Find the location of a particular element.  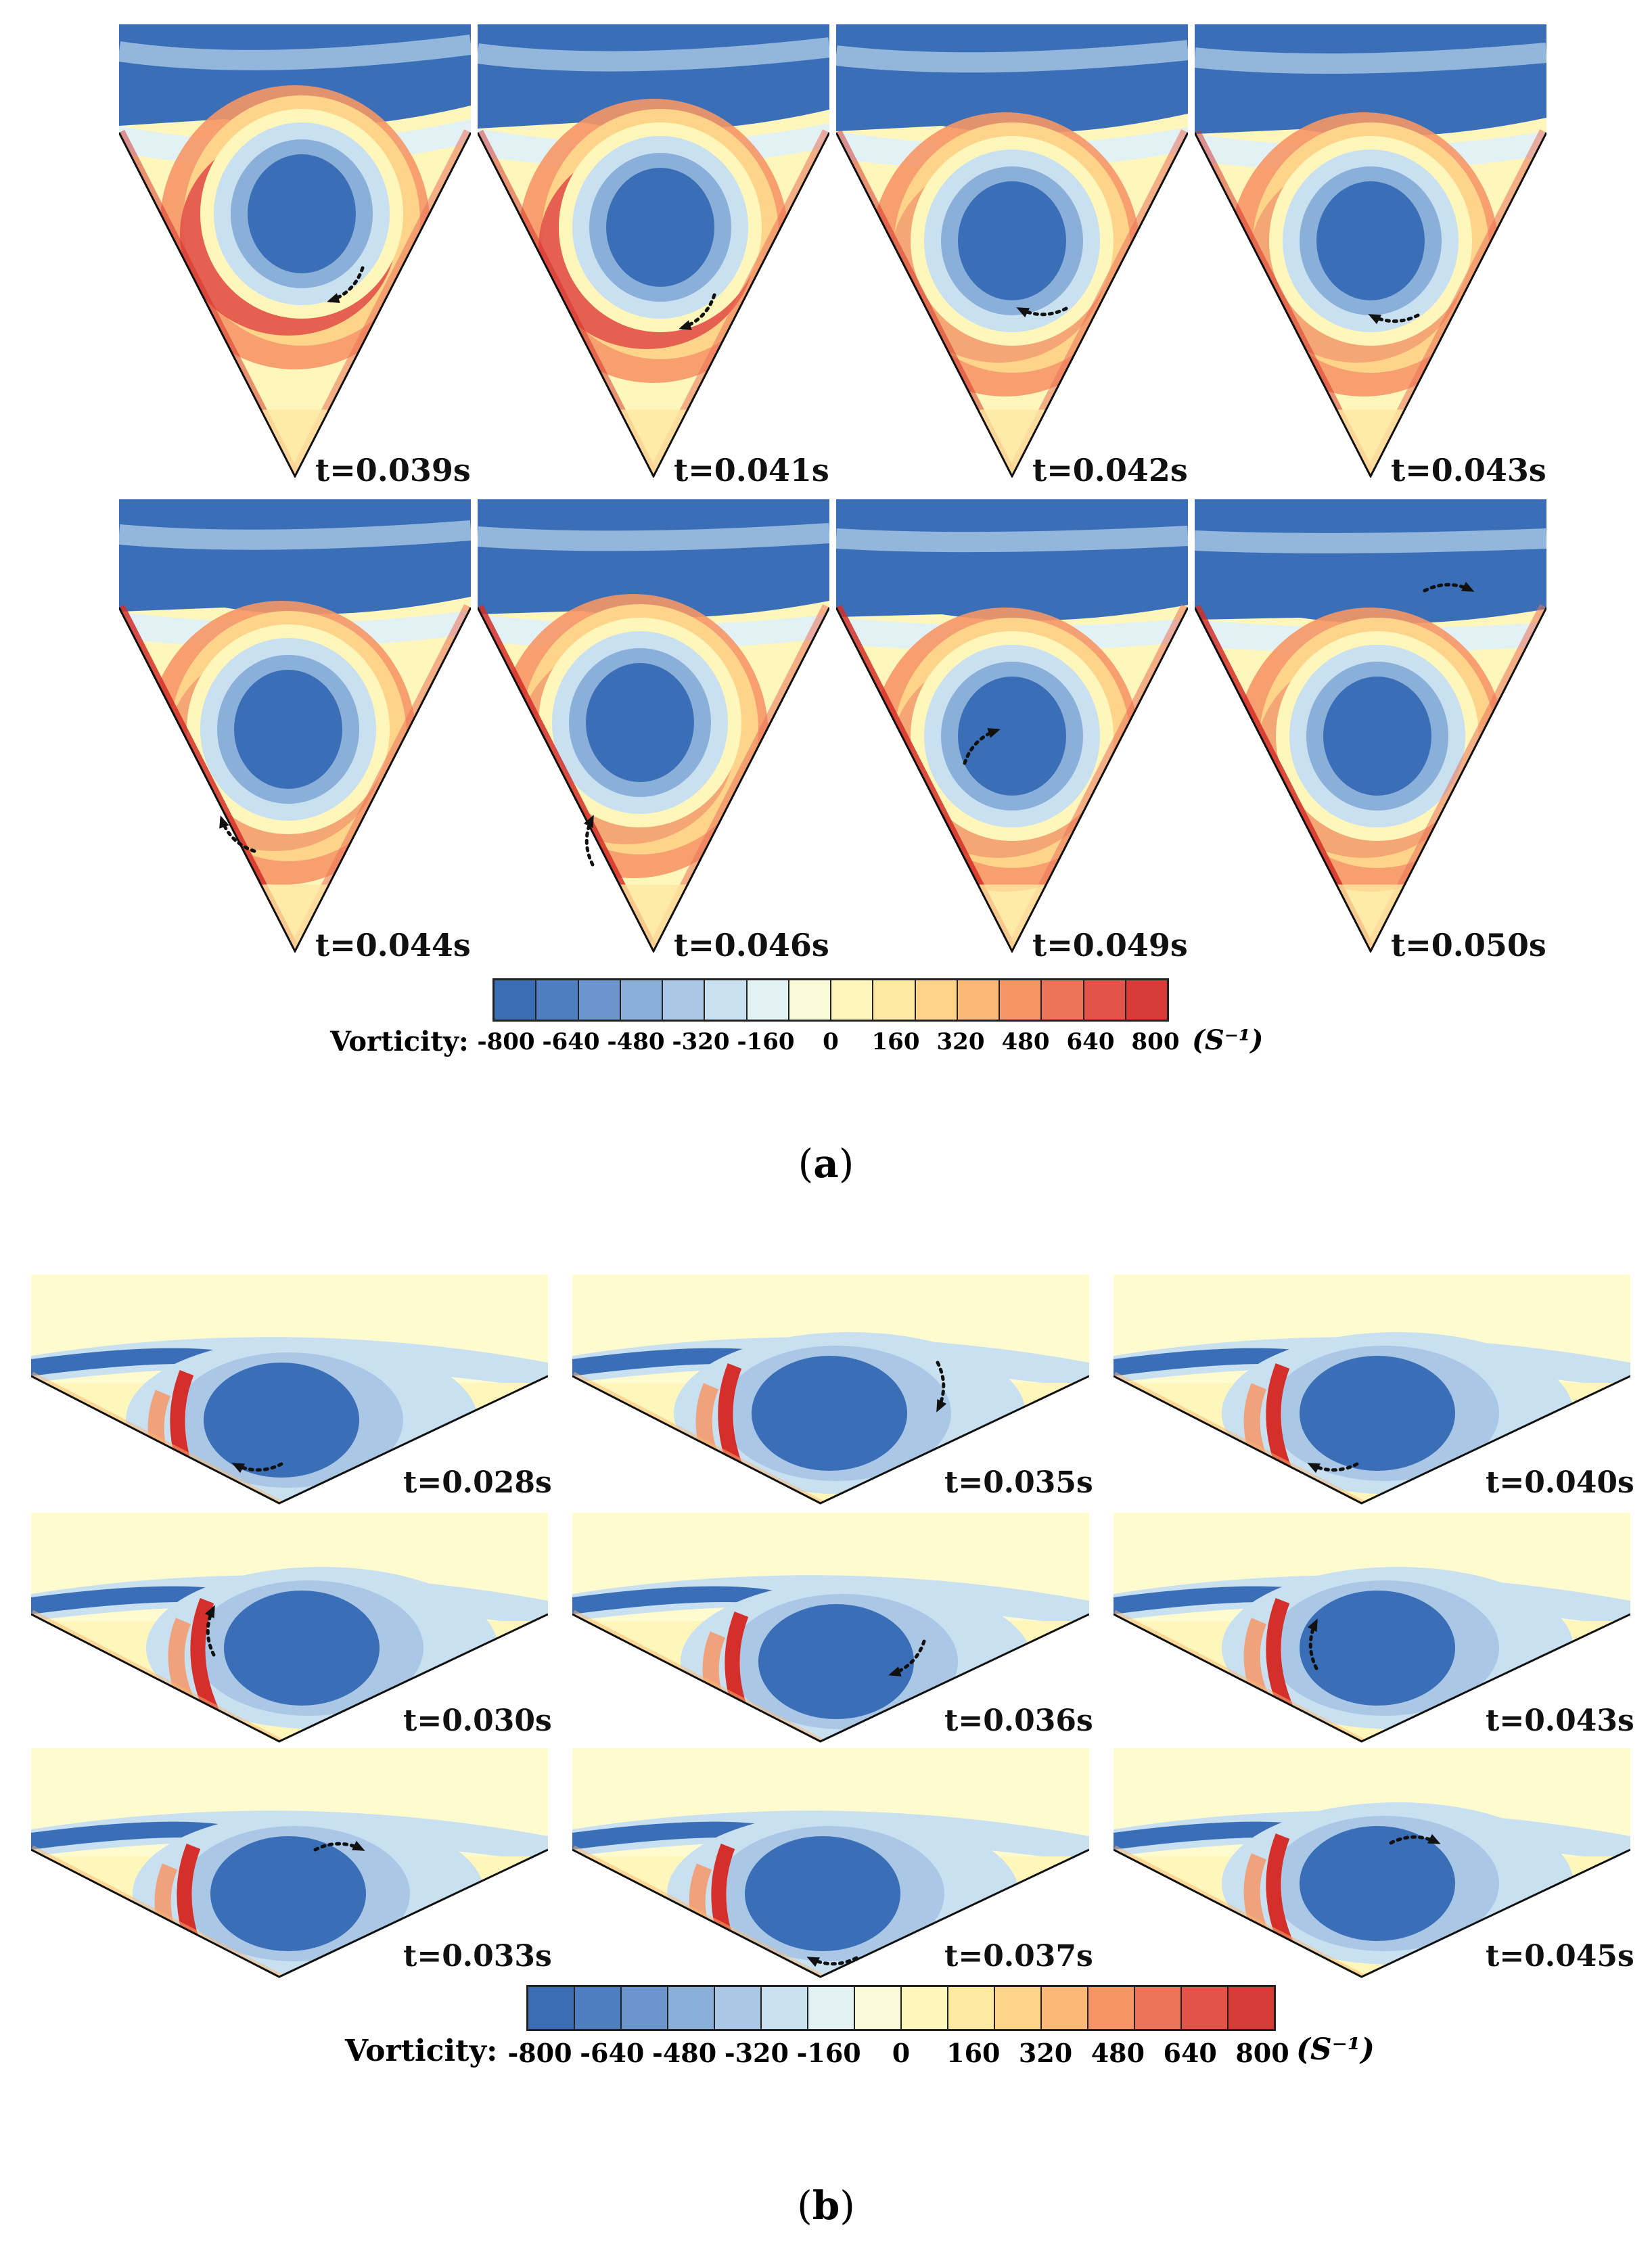

colorbar-tick-label: 0 is located at coordinates (831, 1041).